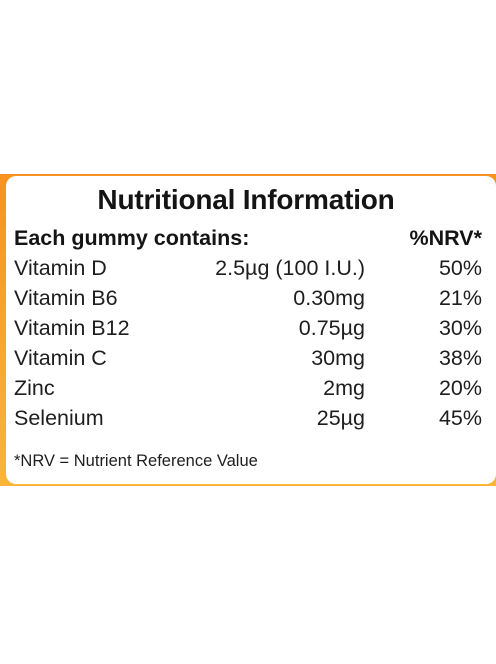 This screenshot has width=496, height=664. What do you see at coordinates (59, 418) in the screenshot?
I see `nutrient-name: Selenium` at bounding box center [59, 418].